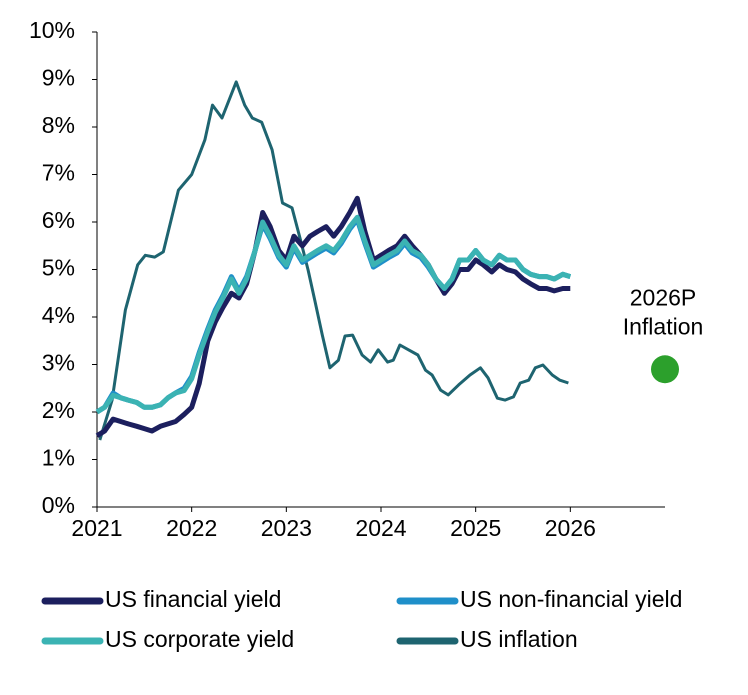 This screenshot has width=748, height=695. I want to click on x-tick-label: 2024, so click(380, 528).